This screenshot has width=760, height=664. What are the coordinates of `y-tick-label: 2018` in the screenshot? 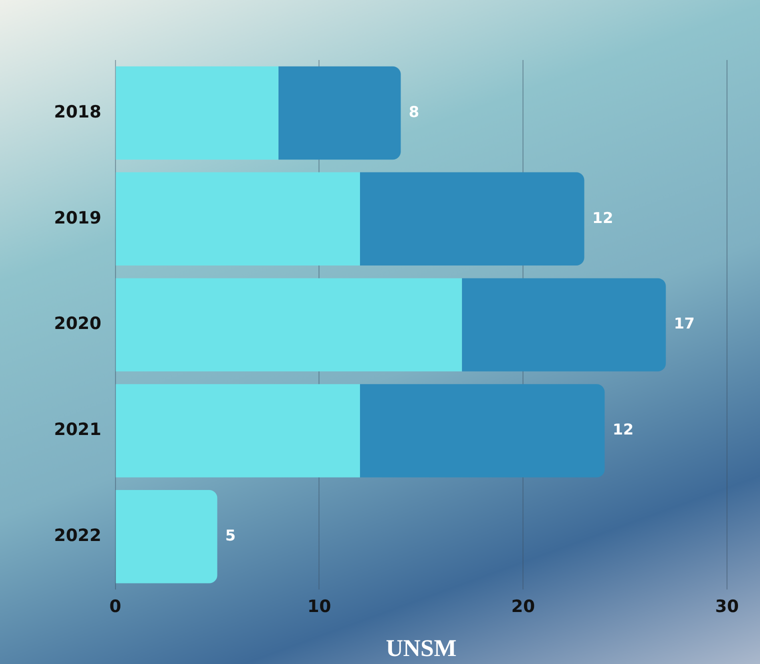 It's located at (78, 112).